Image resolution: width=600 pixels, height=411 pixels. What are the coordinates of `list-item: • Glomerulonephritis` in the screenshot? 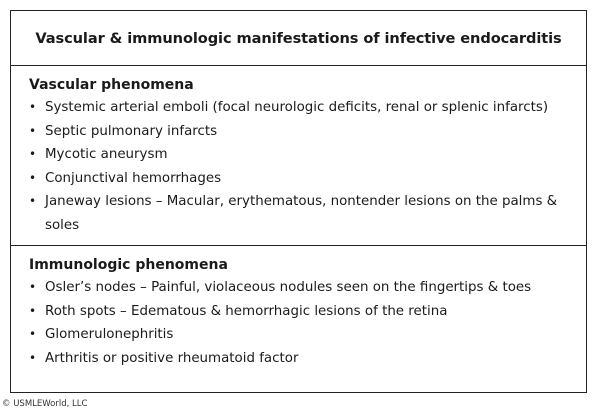 It's located at (307, 335).